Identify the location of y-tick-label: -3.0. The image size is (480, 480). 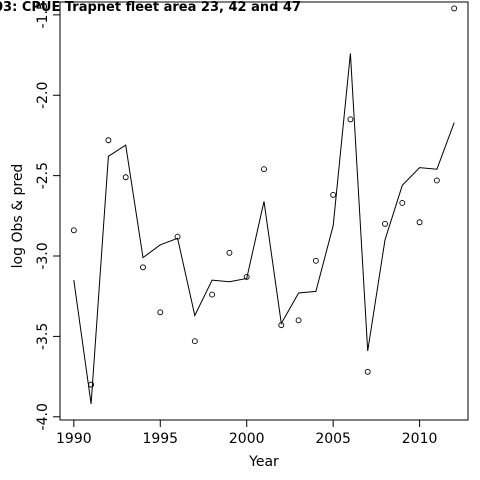
(43, 255).